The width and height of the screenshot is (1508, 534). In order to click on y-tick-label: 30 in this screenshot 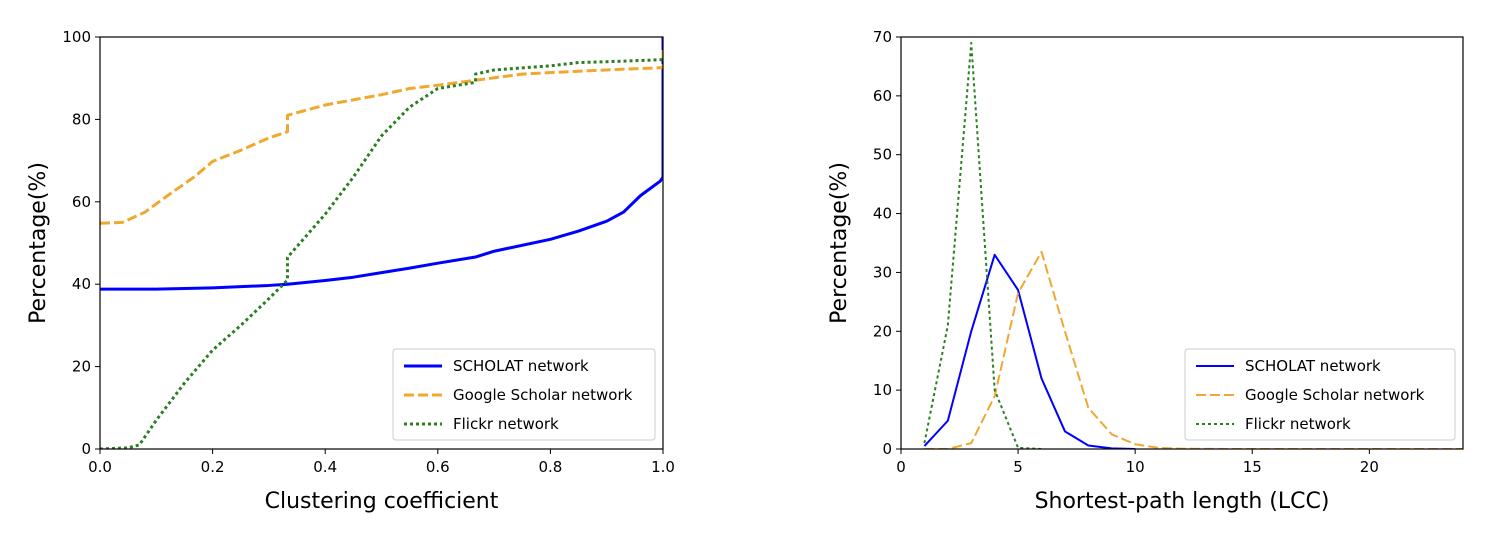, I will do `click(882, 272)`.